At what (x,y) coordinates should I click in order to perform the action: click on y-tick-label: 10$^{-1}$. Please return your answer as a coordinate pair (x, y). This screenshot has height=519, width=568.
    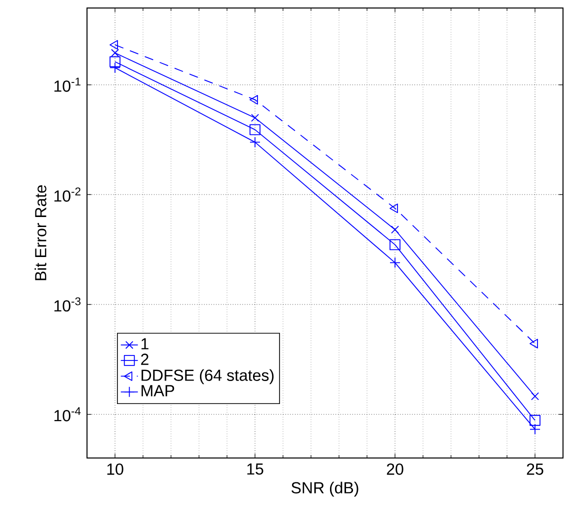
    Looking at the image, I should click on (67, 85).